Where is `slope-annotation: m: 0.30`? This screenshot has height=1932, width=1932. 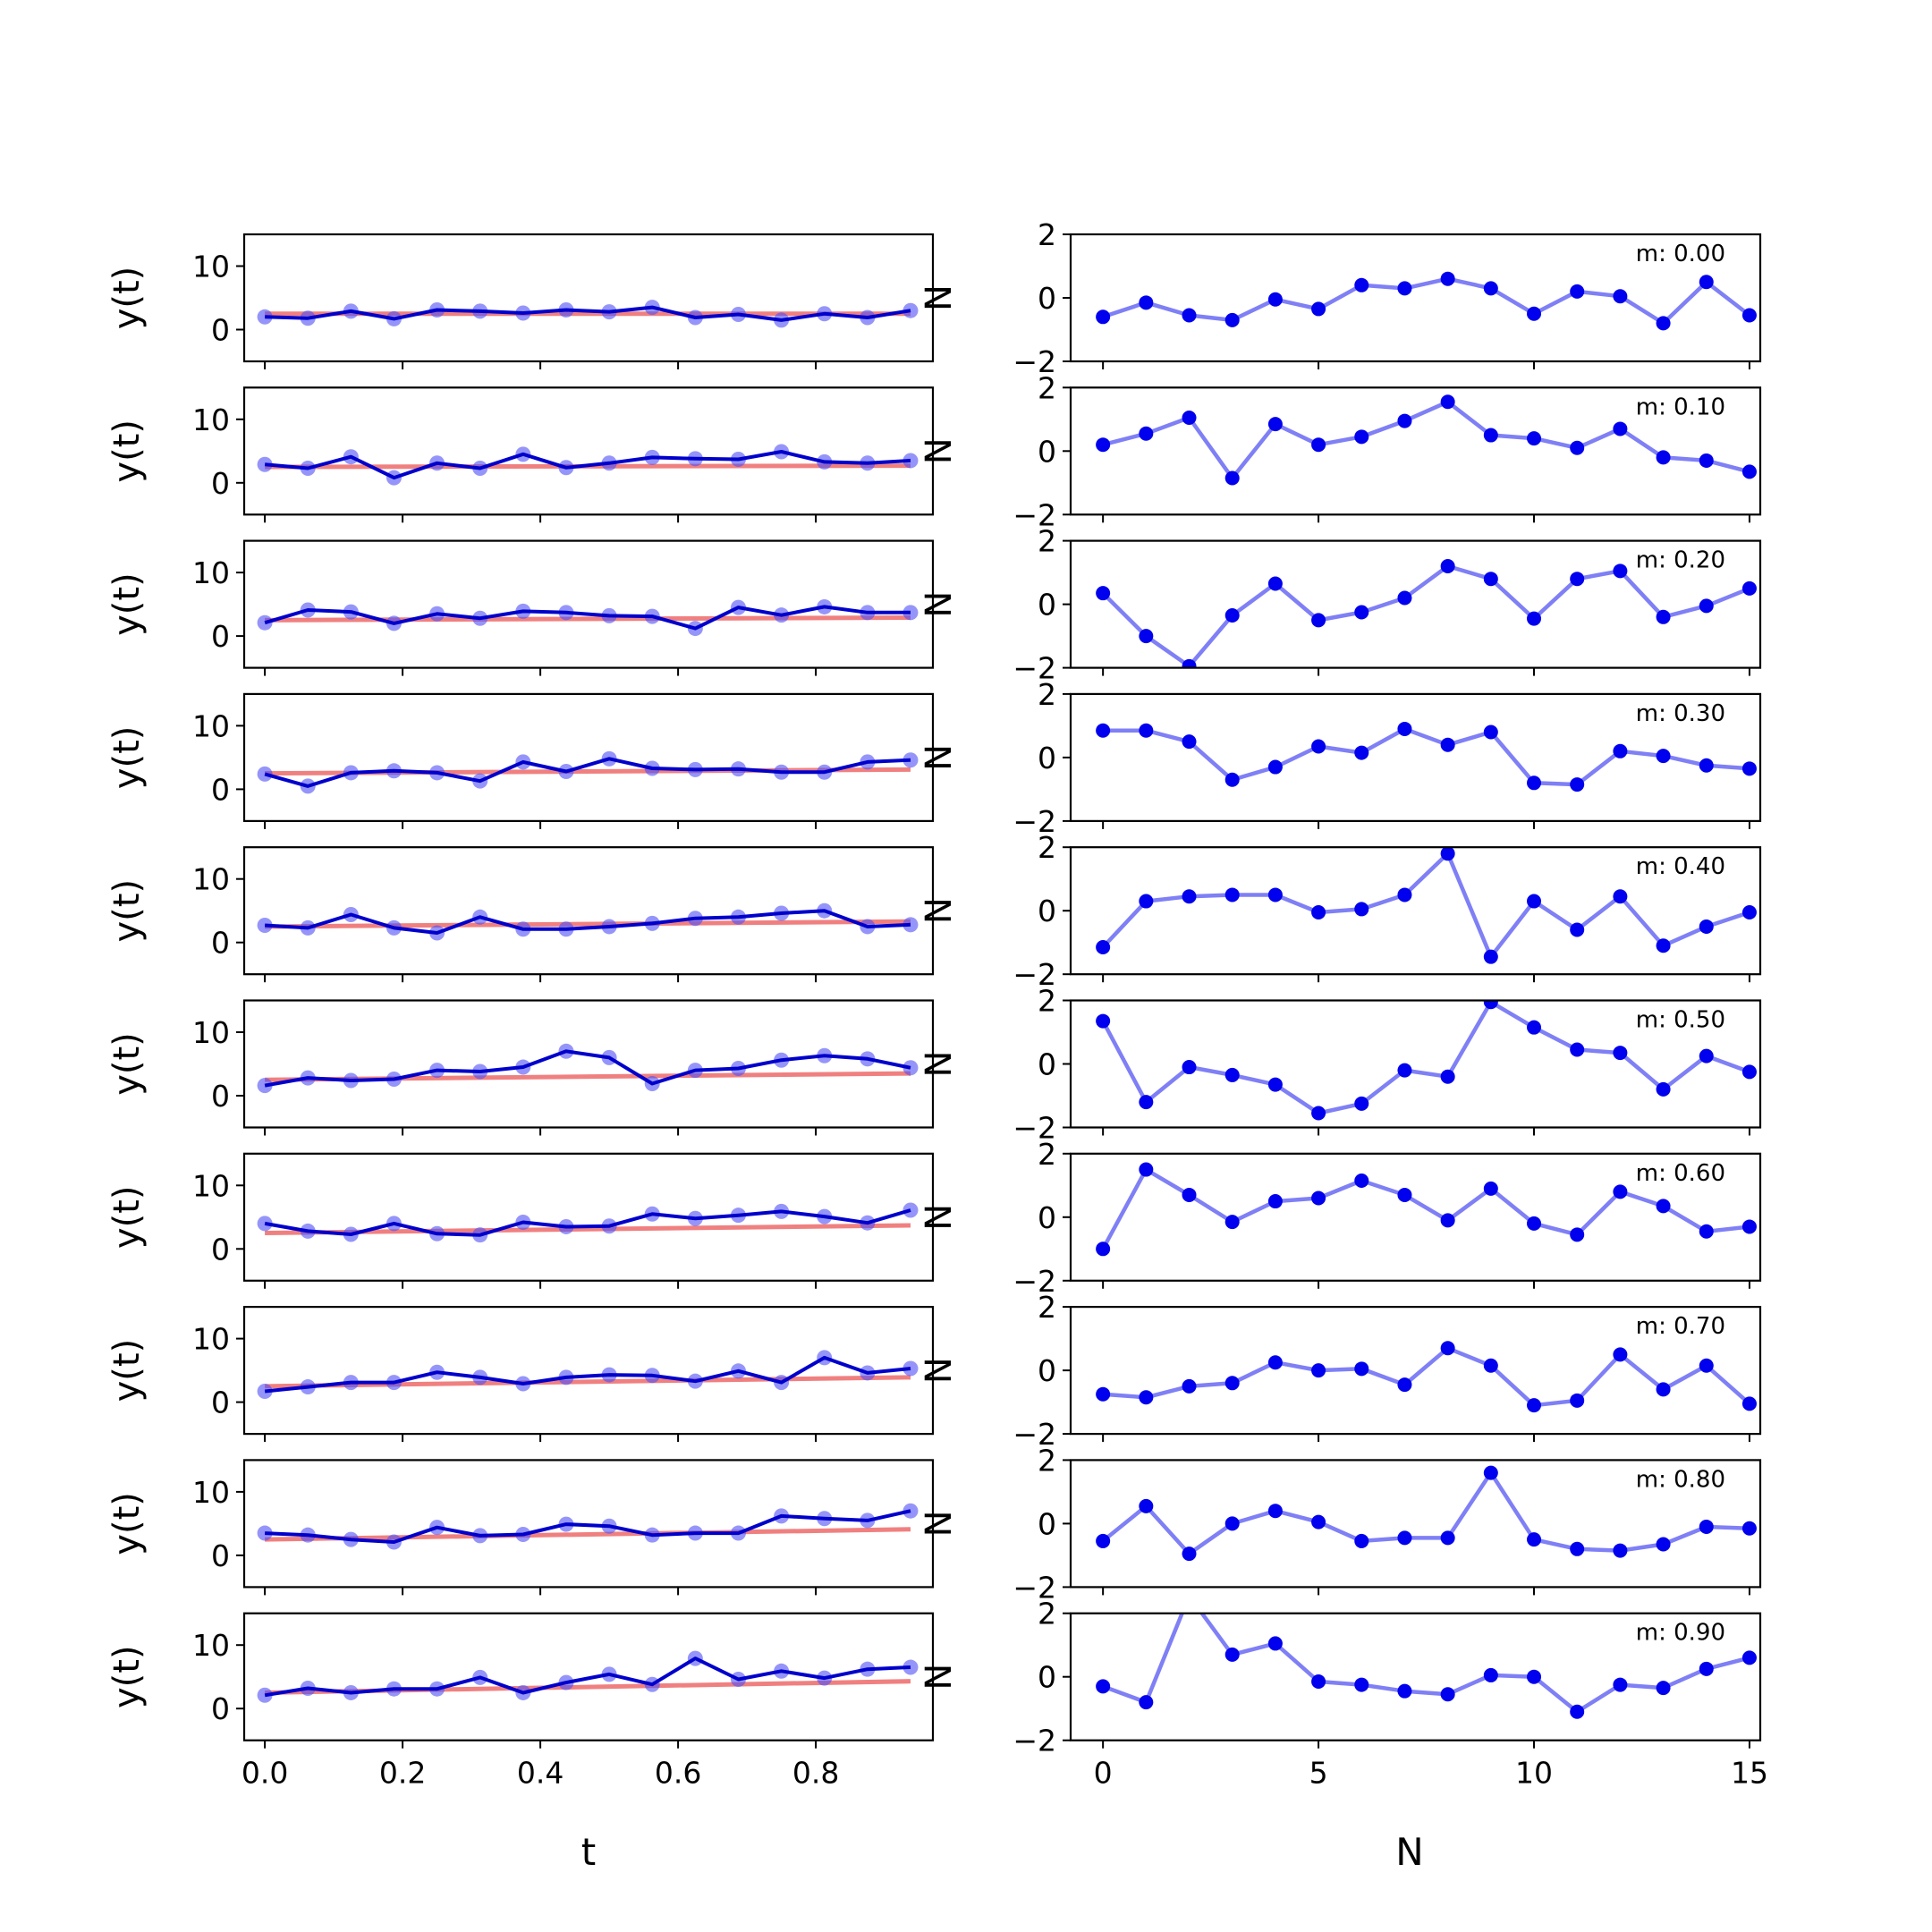 slope-annotation: m: 0.30 is located at coordinates (1680, 713).